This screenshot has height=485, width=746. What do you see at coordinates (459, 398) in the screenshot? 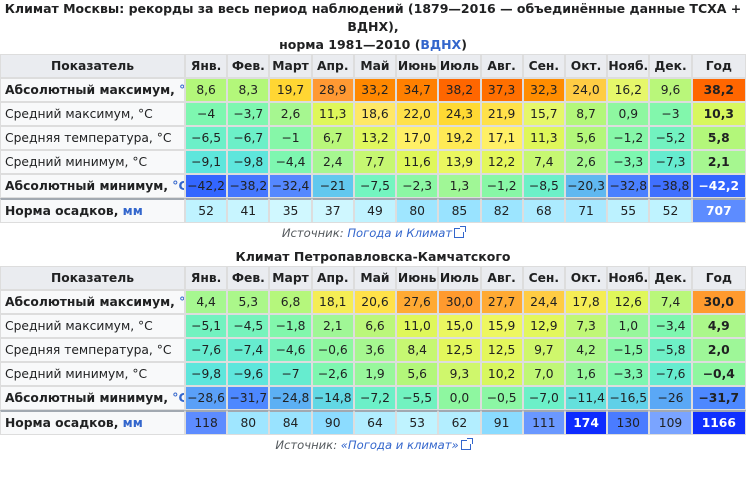
I see `value-cell: 0,0` at bounding box center [459, 398].